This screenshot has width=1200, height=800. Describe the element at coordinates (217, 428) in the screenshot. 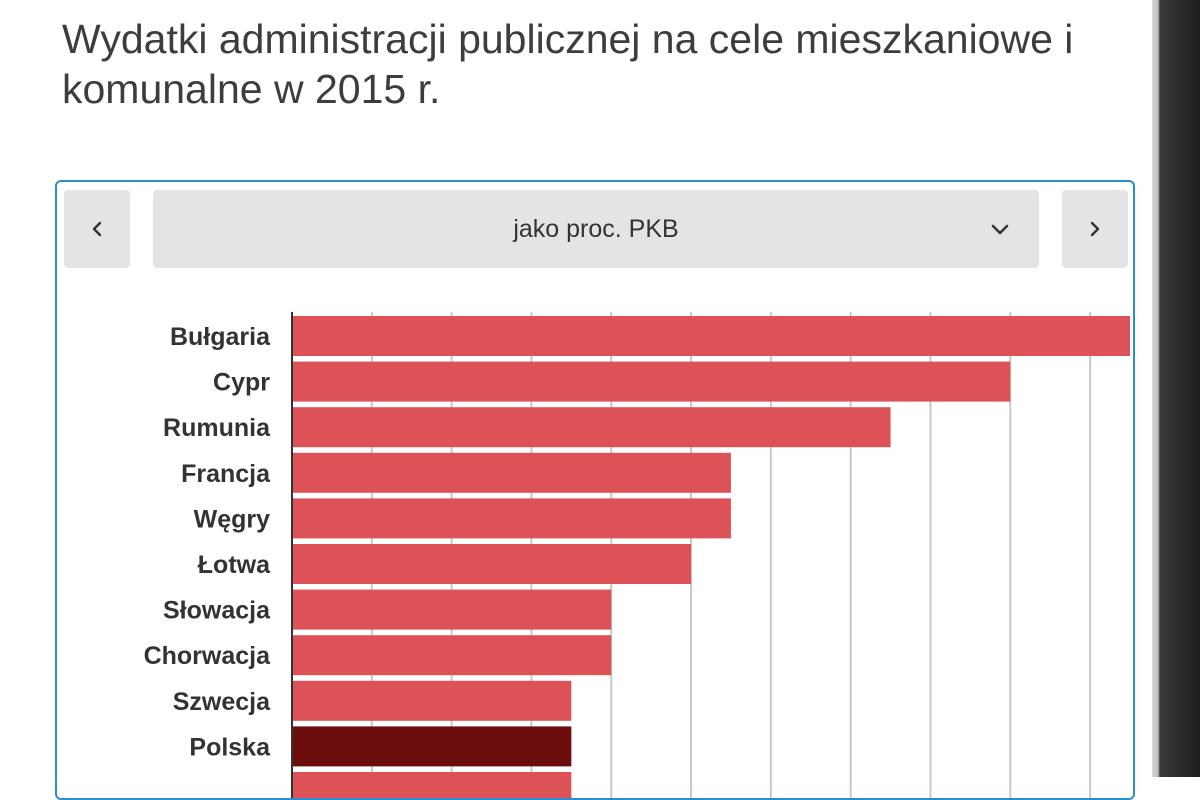

I see `category-label: Rumunia` at that location.